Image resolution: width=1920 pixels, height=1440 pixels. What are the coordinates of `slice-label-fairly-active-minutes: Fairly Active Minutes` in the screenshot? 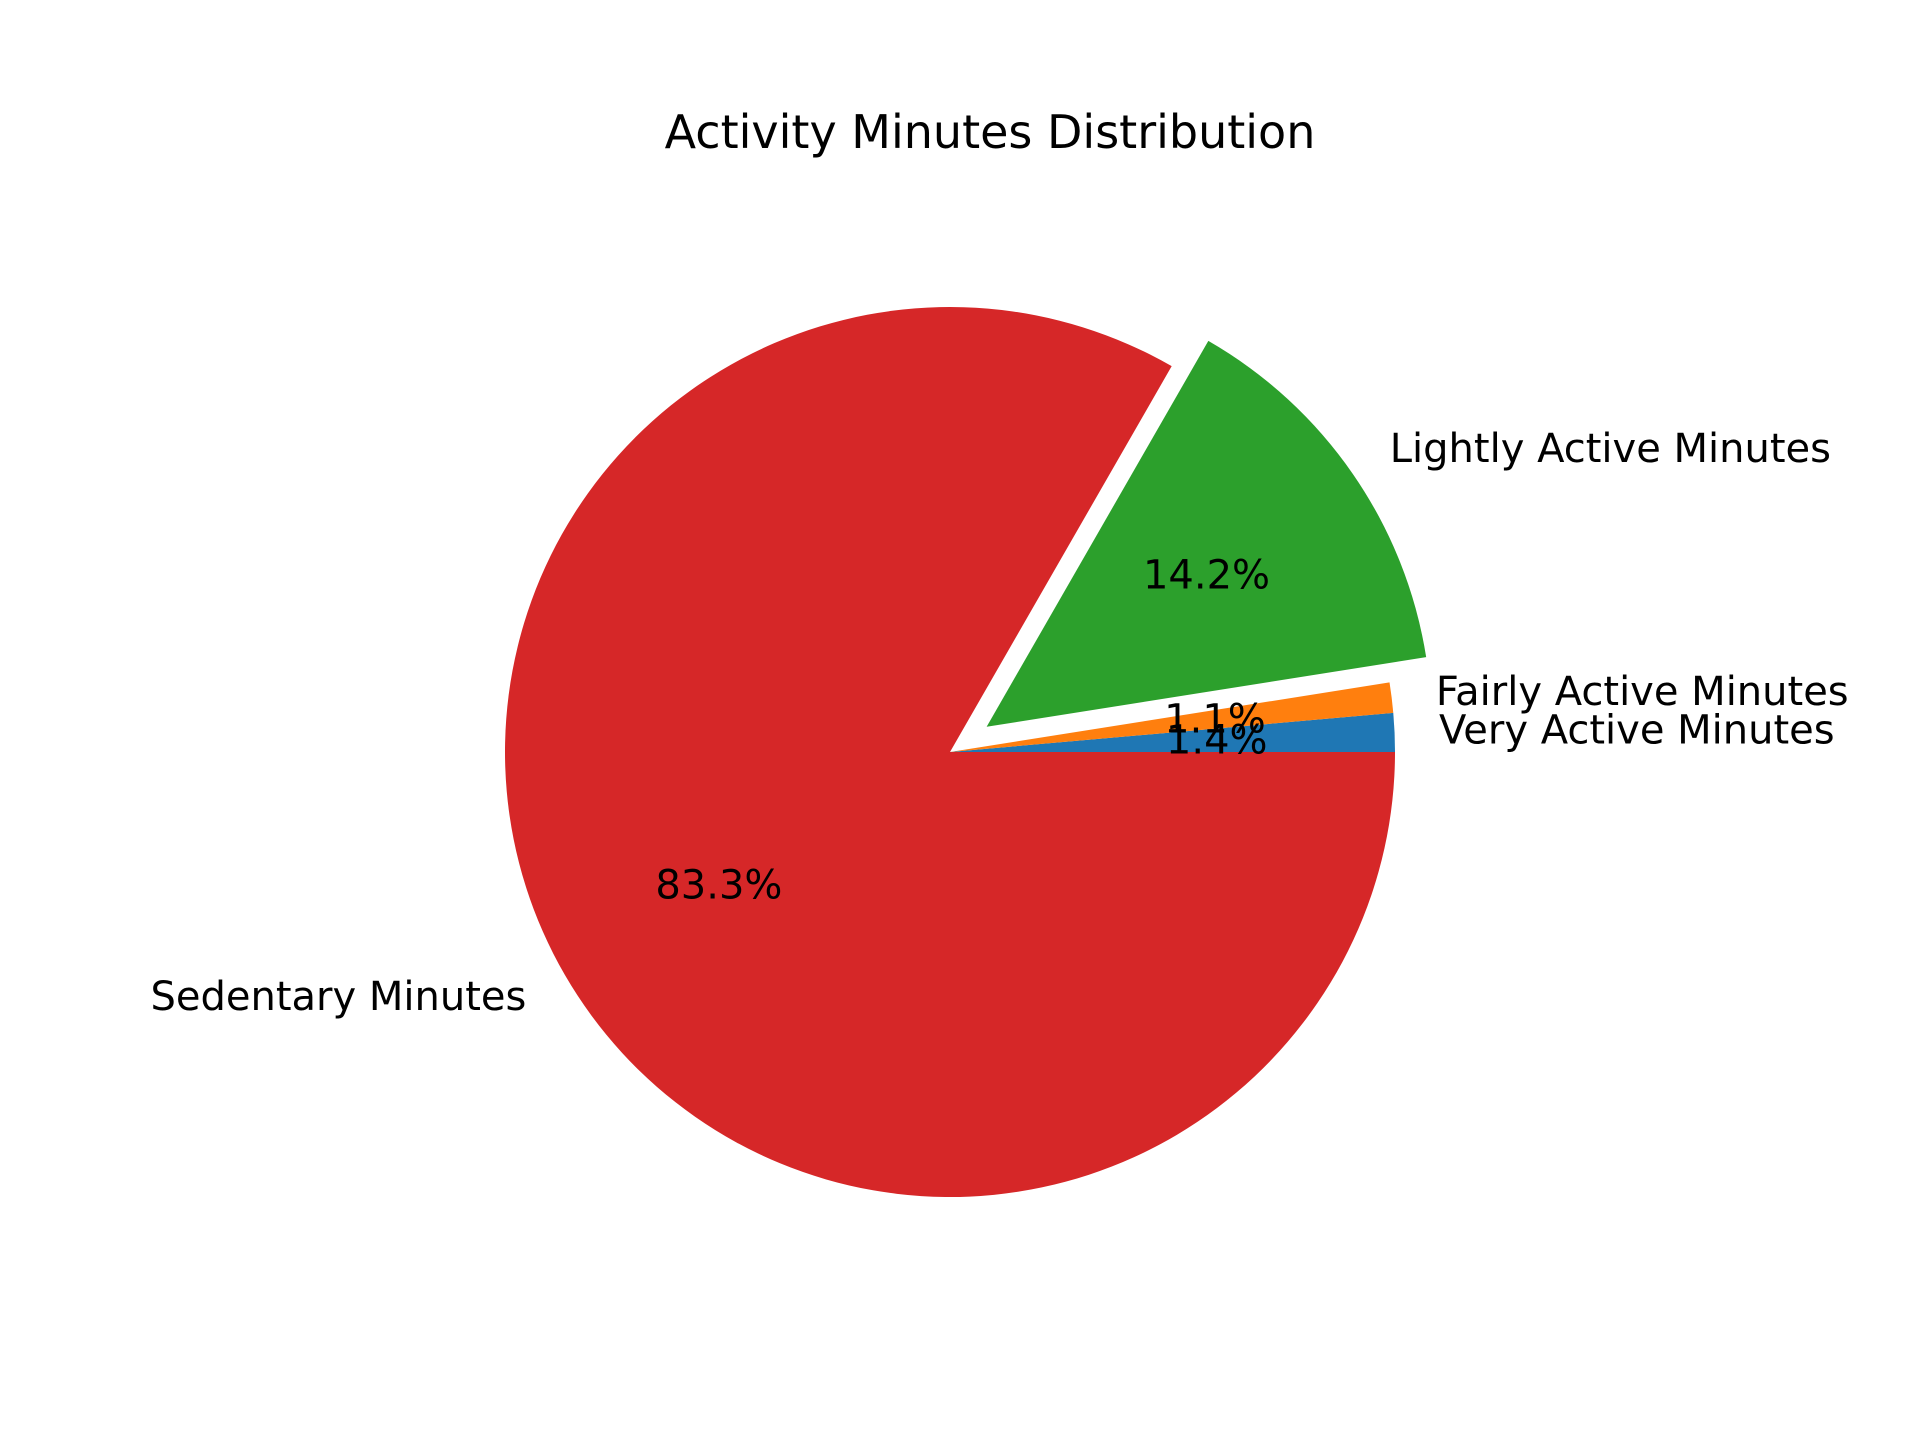 It's located at (1642, 692).